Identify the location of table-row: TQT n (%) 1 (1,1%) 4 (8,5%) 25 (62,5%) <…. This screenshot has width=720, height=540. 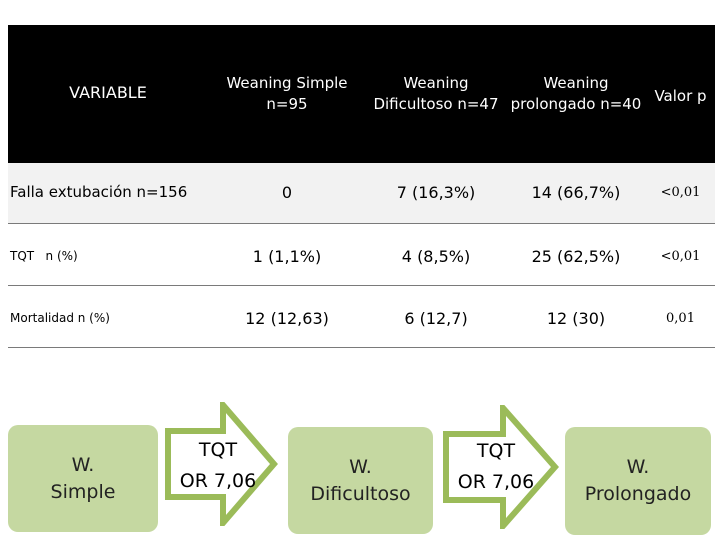
(361, 255).